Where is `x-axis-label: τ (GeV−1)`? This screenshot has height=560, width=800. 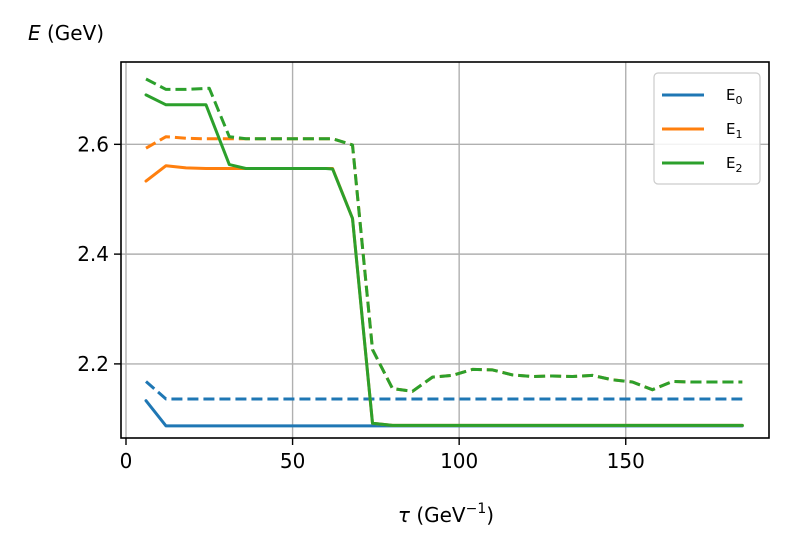 x-axis-label: τ (GeV−1) is located at coordinates (446, 514).